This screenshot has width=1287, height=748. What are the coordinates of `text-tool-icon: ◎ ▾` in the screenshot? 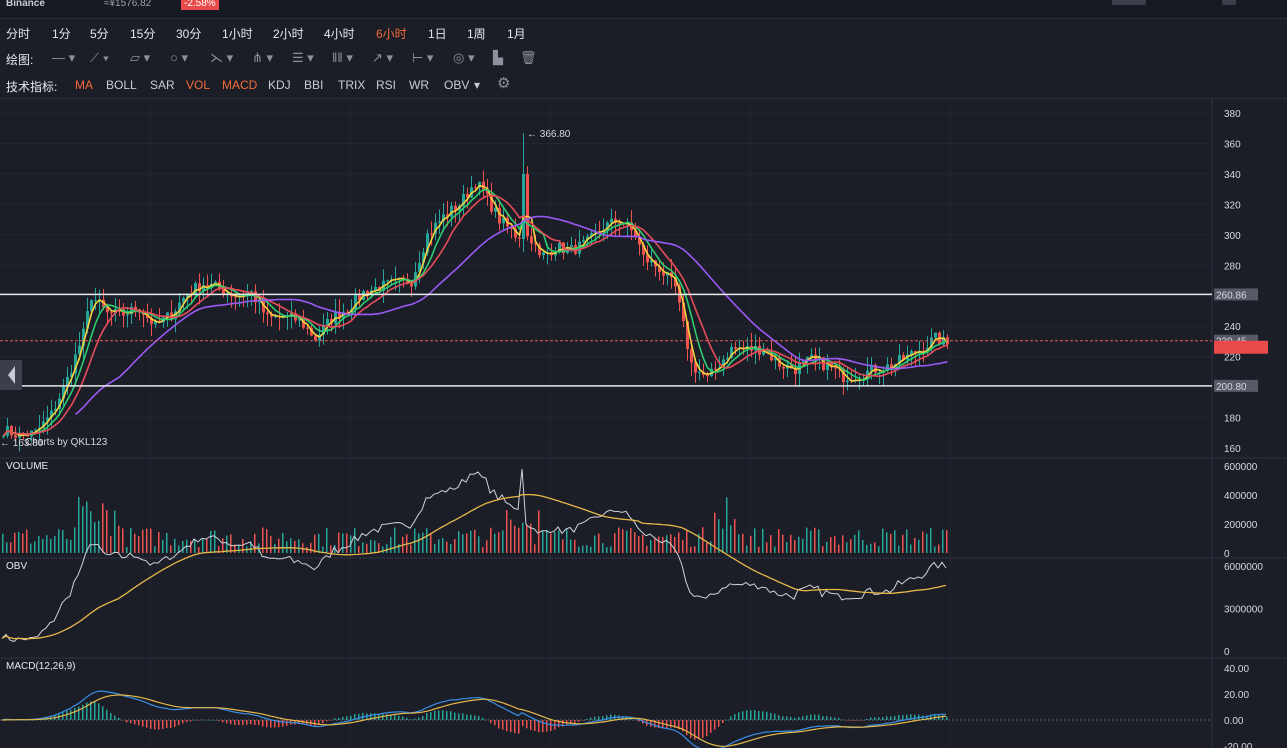 It's located at (464, 57).